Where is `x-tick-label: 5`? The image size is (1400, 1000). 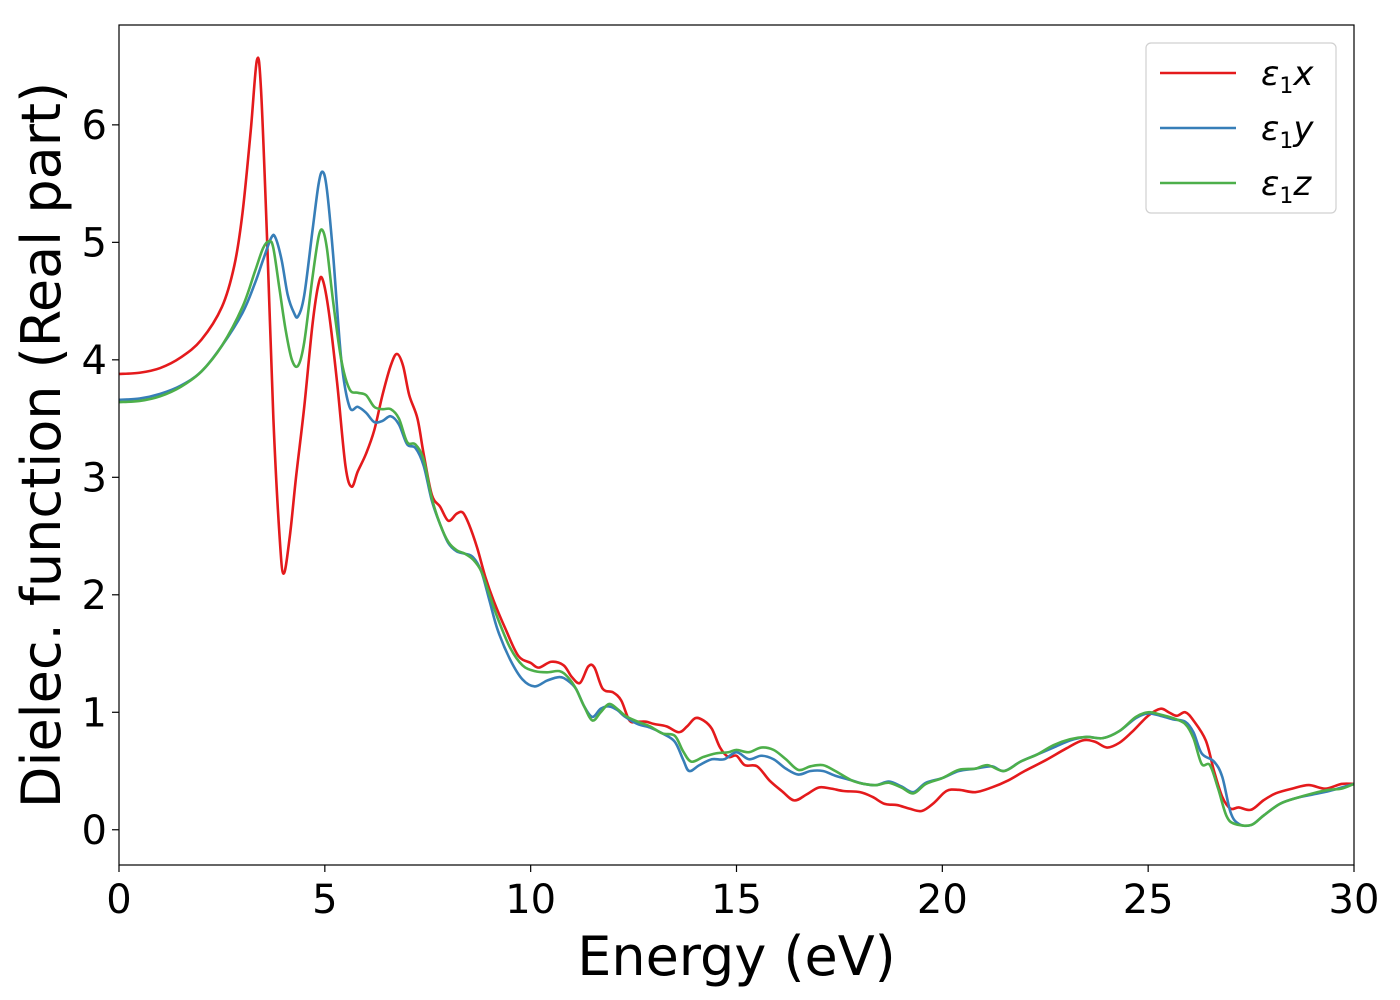
x-tick-label: 5 is located at coordinates (324, 900).